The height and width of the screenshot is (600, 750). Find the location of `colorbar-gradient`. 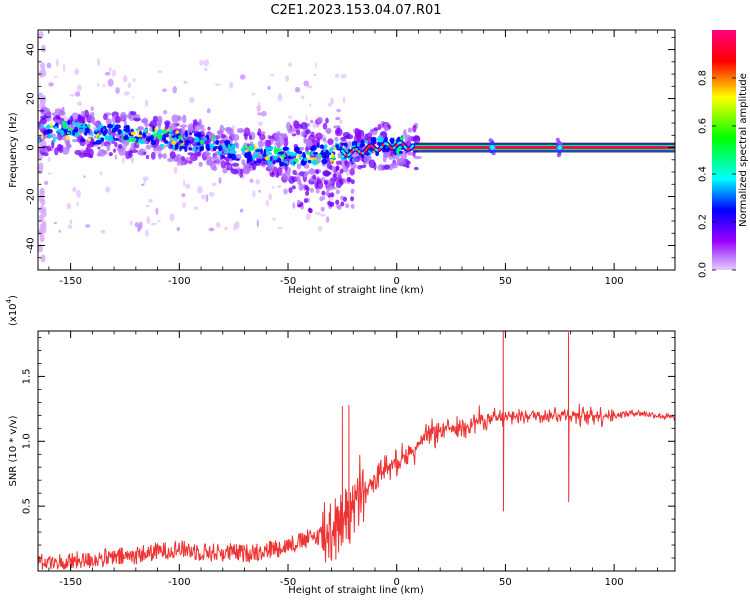

colorbar-gradient is located at coordinates (724, 150).